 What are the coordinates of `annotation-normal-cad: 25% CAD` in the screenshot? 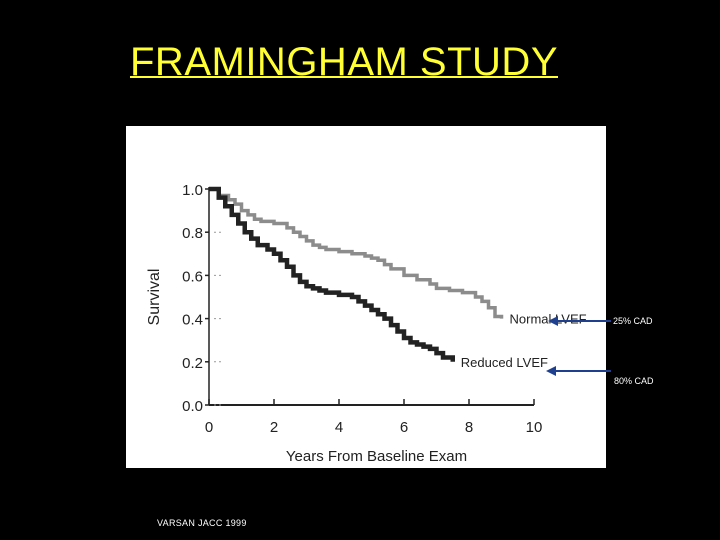 It's located at (633, 321).